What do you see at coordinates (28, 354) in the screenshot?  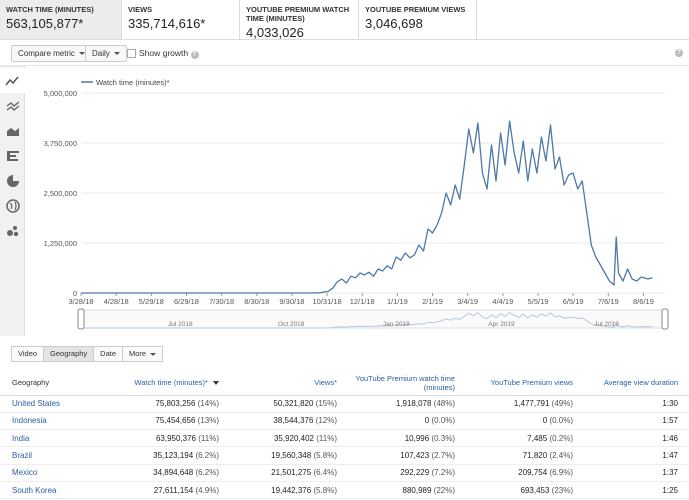 I see `tab-video: Video` at bounding box center [28, 354].